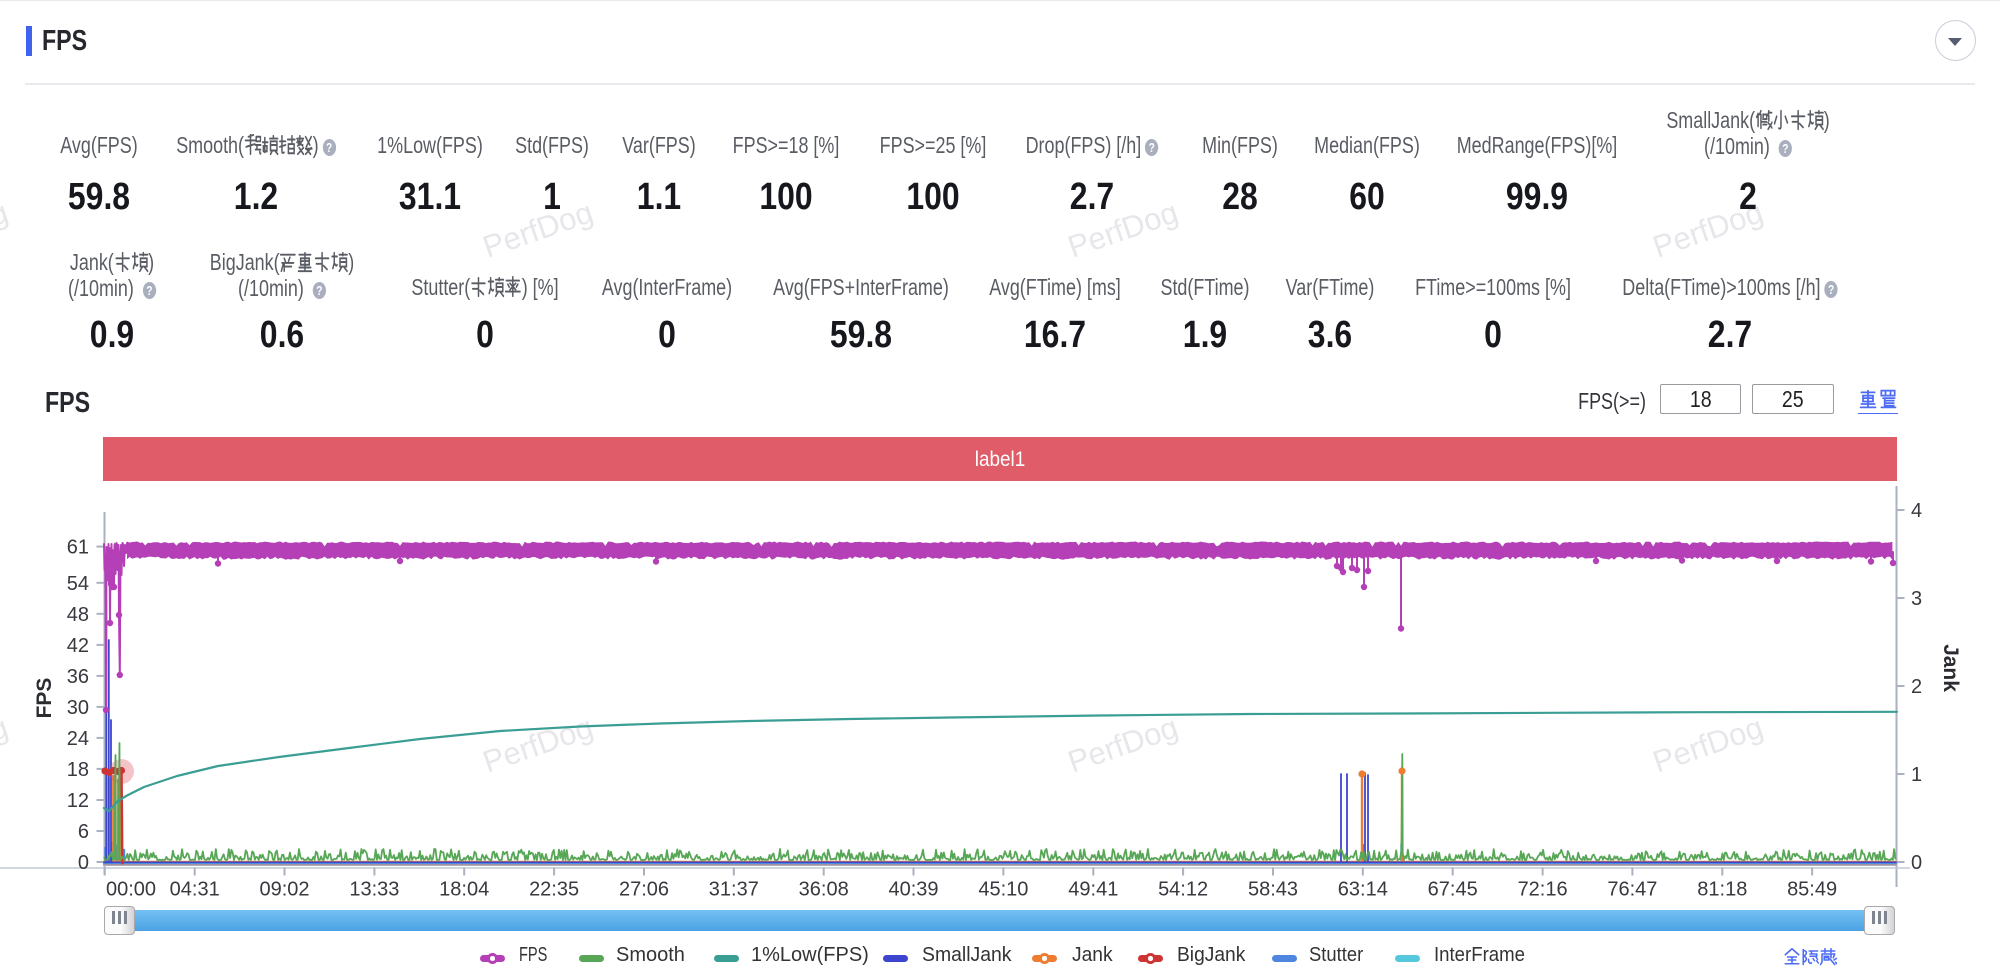 Image resolution: width=2000 pixels, height=977 pixels. Describe the element at coordinates (131, 890) in the screenshot. I see `svg-text: 00:00` at that location.